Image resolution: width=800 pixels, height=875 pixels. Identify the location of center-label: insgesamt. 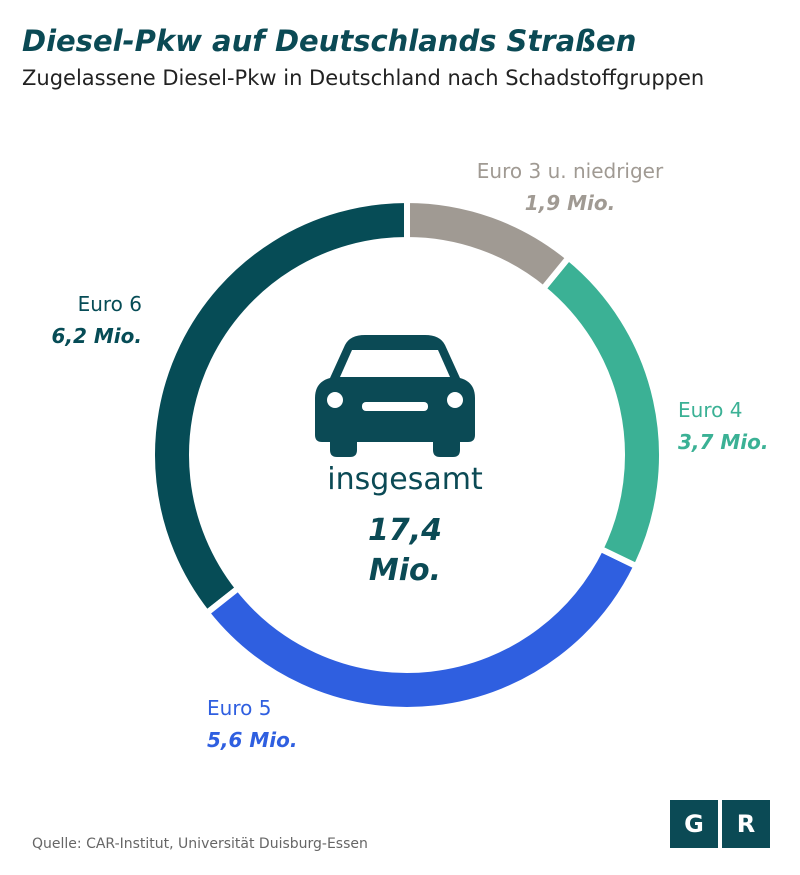
(405, 479).